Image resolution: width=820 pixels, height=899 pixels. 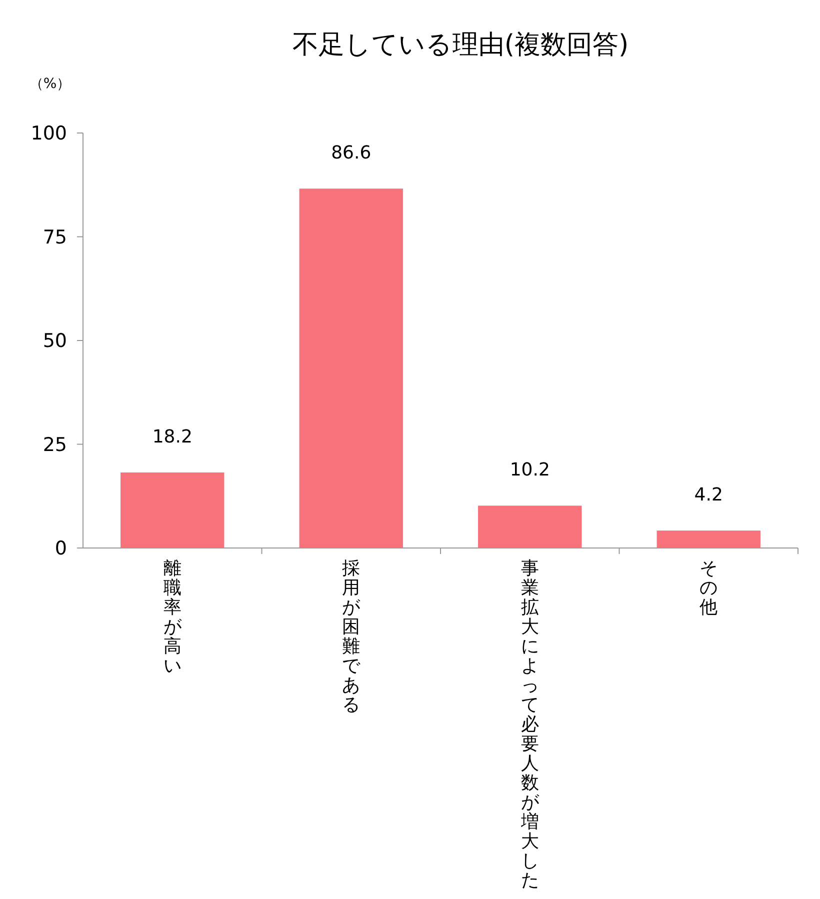 I want to click on y-tick-label: 25, so click(x=54, y=445).